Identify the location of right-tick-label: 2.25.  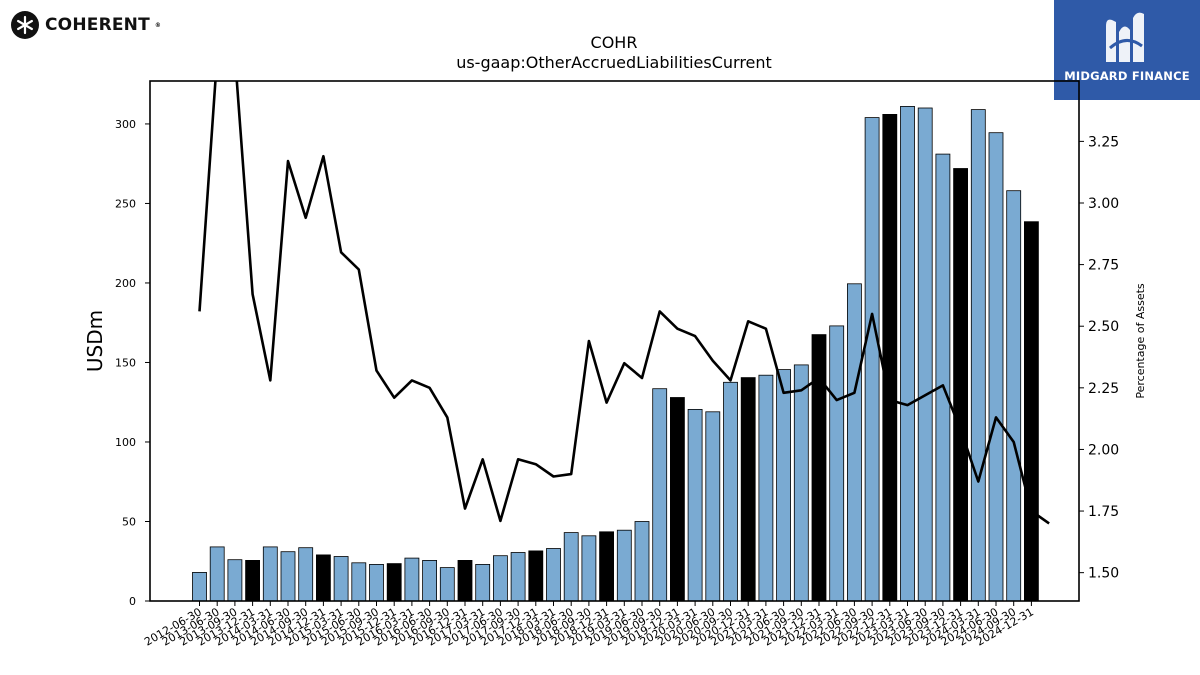
(1103, 389).